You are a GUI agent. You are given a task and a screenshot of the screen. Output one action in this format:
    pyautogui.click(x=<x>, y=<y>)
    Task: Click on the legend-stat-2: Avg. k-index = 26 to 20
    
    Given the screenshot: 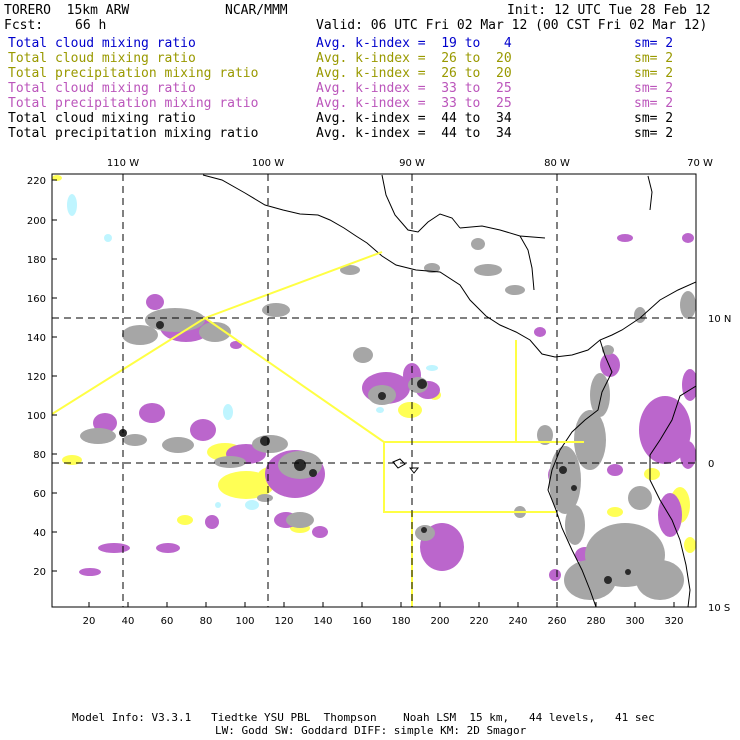 What is the action you would take?
    pyautogui.click(x=414, y=58)
    